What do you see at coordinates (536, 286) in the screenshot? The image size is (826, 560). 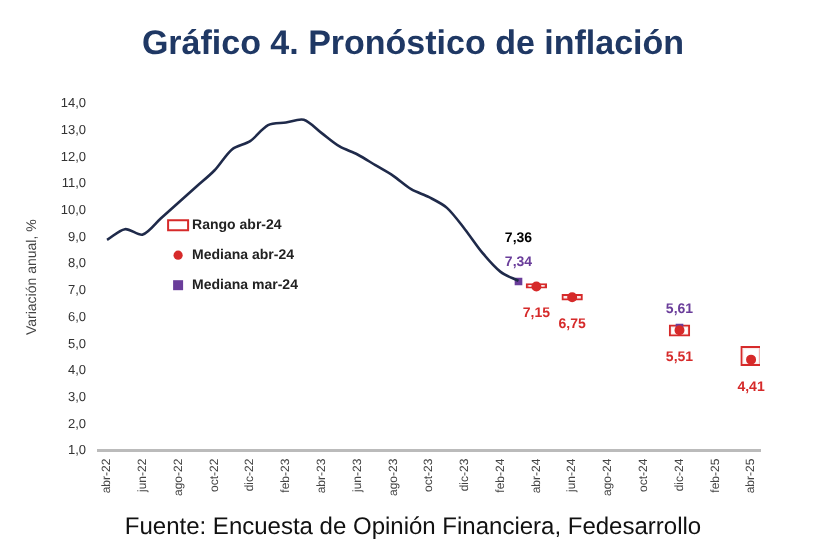 I see `point` at bounding box center [536, 286].